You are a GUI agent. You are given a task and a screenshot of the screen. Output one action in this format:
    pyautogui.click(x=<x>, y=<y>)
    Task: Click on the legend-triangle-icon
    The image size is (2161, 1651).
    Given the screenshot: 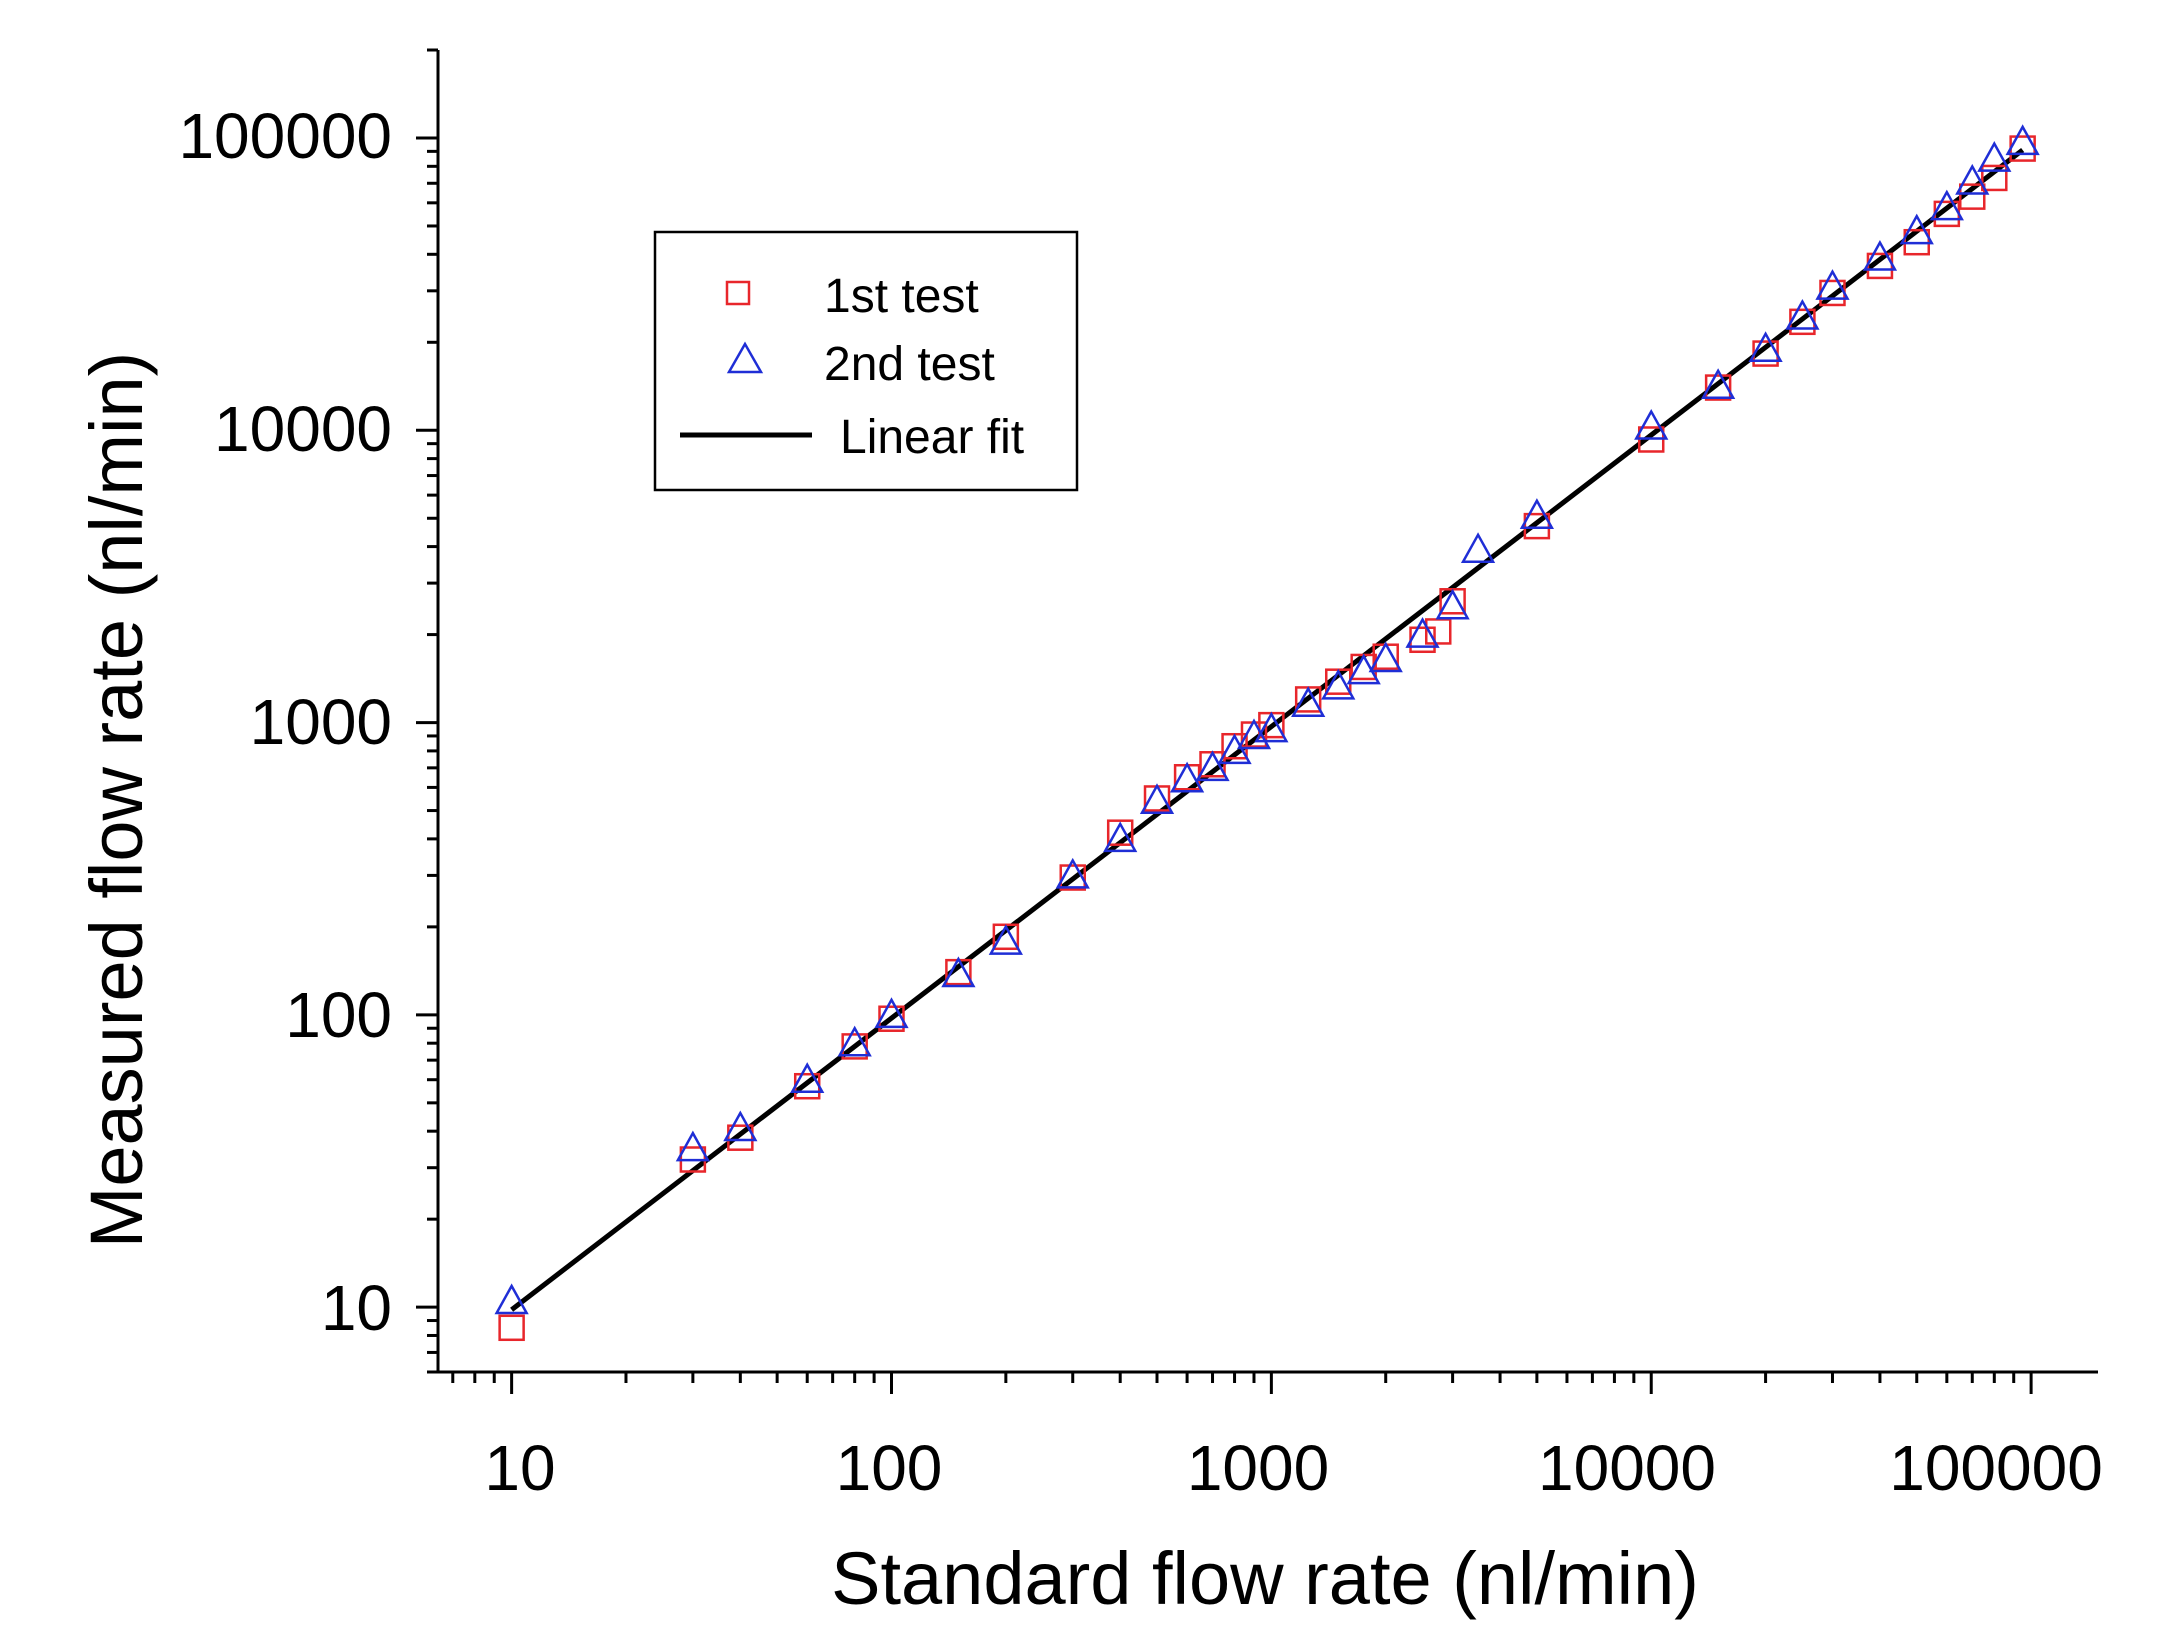 What is the action you would take?
    pyautogui.click(x=745, y=357)
    